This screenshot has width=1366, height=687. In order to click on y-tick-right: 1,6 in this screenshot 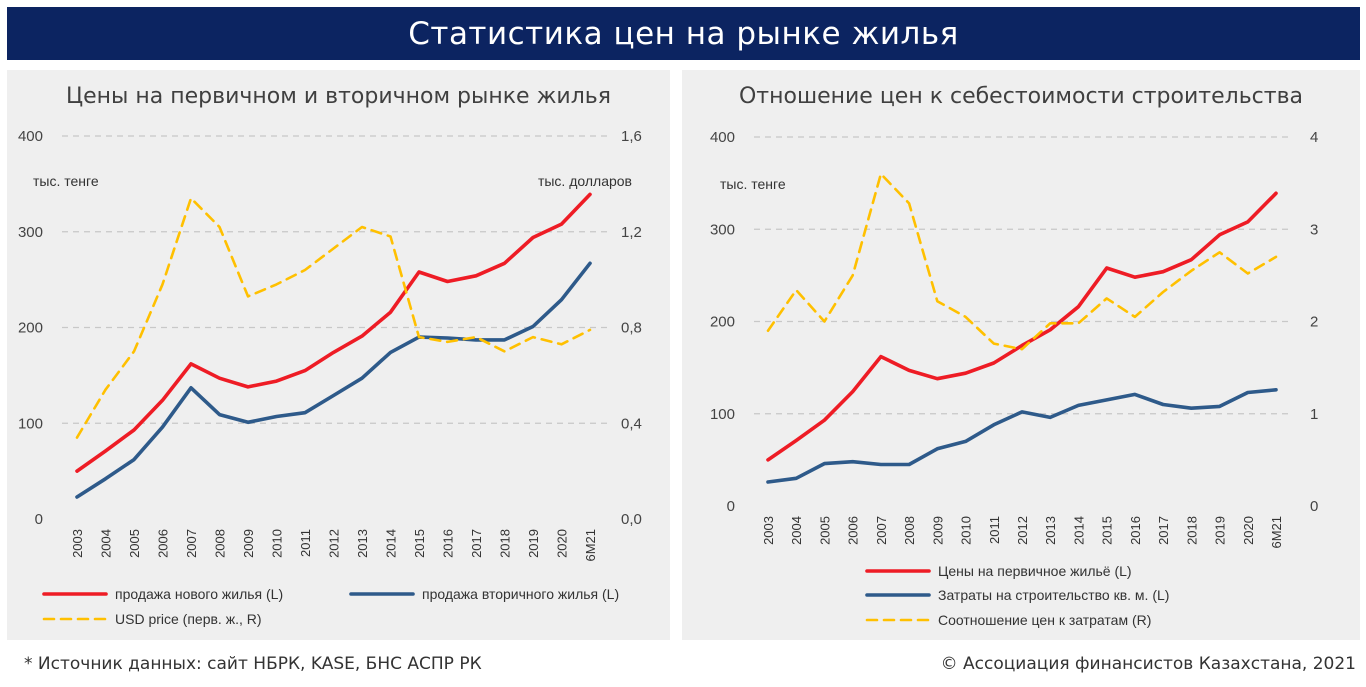, I will do `click(631, 136)`.